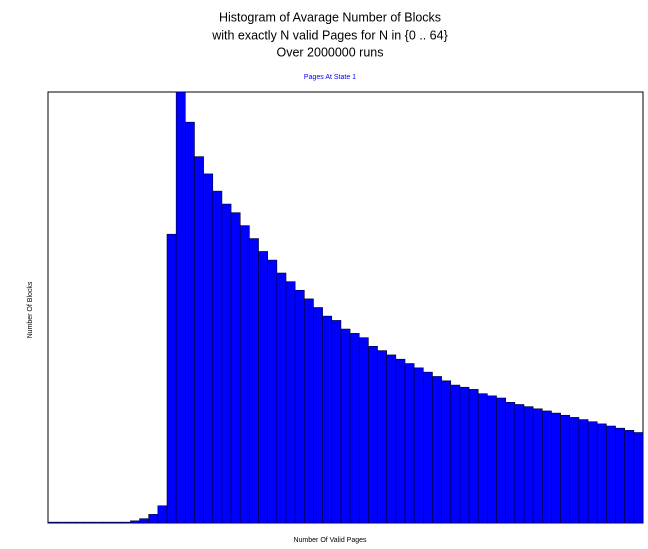  I want to click on y-axis-label: Number Of Blocks, so click(30, 309).